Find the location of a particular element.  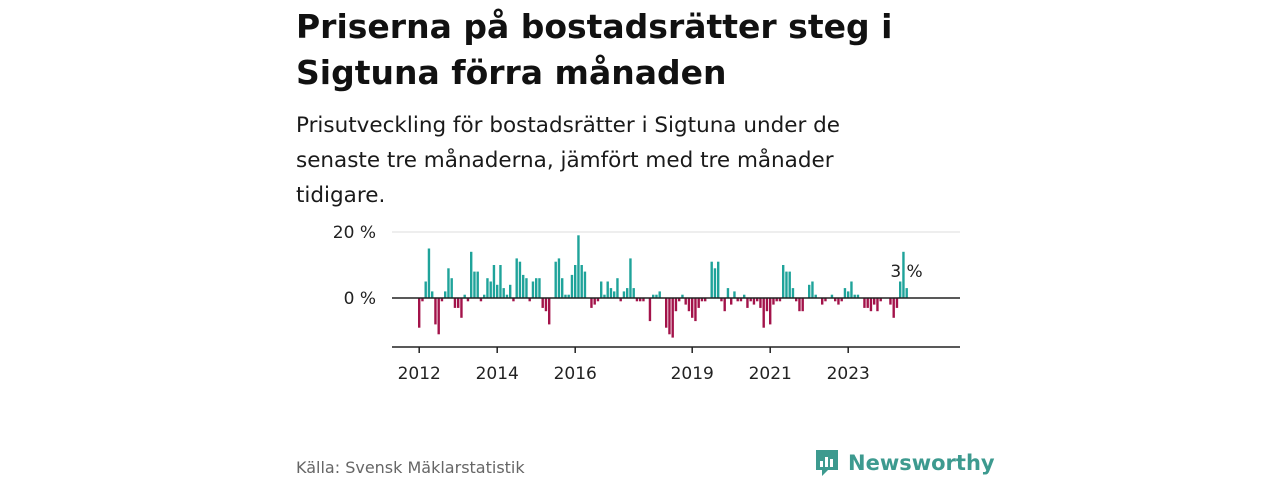

y-tick-label: 0 % is located at coordinates (360, 299).